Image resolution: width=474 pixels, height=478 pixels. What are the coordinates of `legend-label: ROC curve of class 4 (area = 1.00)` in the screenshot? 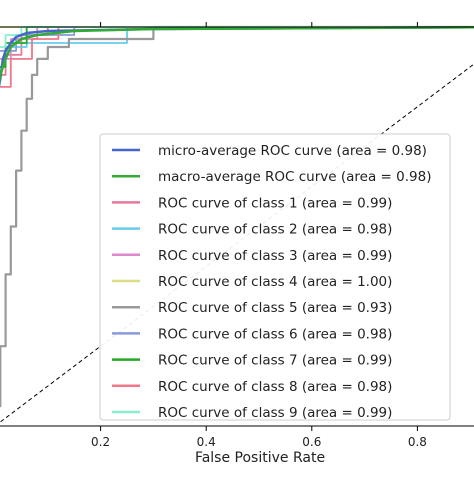 It's located at (275, 282).